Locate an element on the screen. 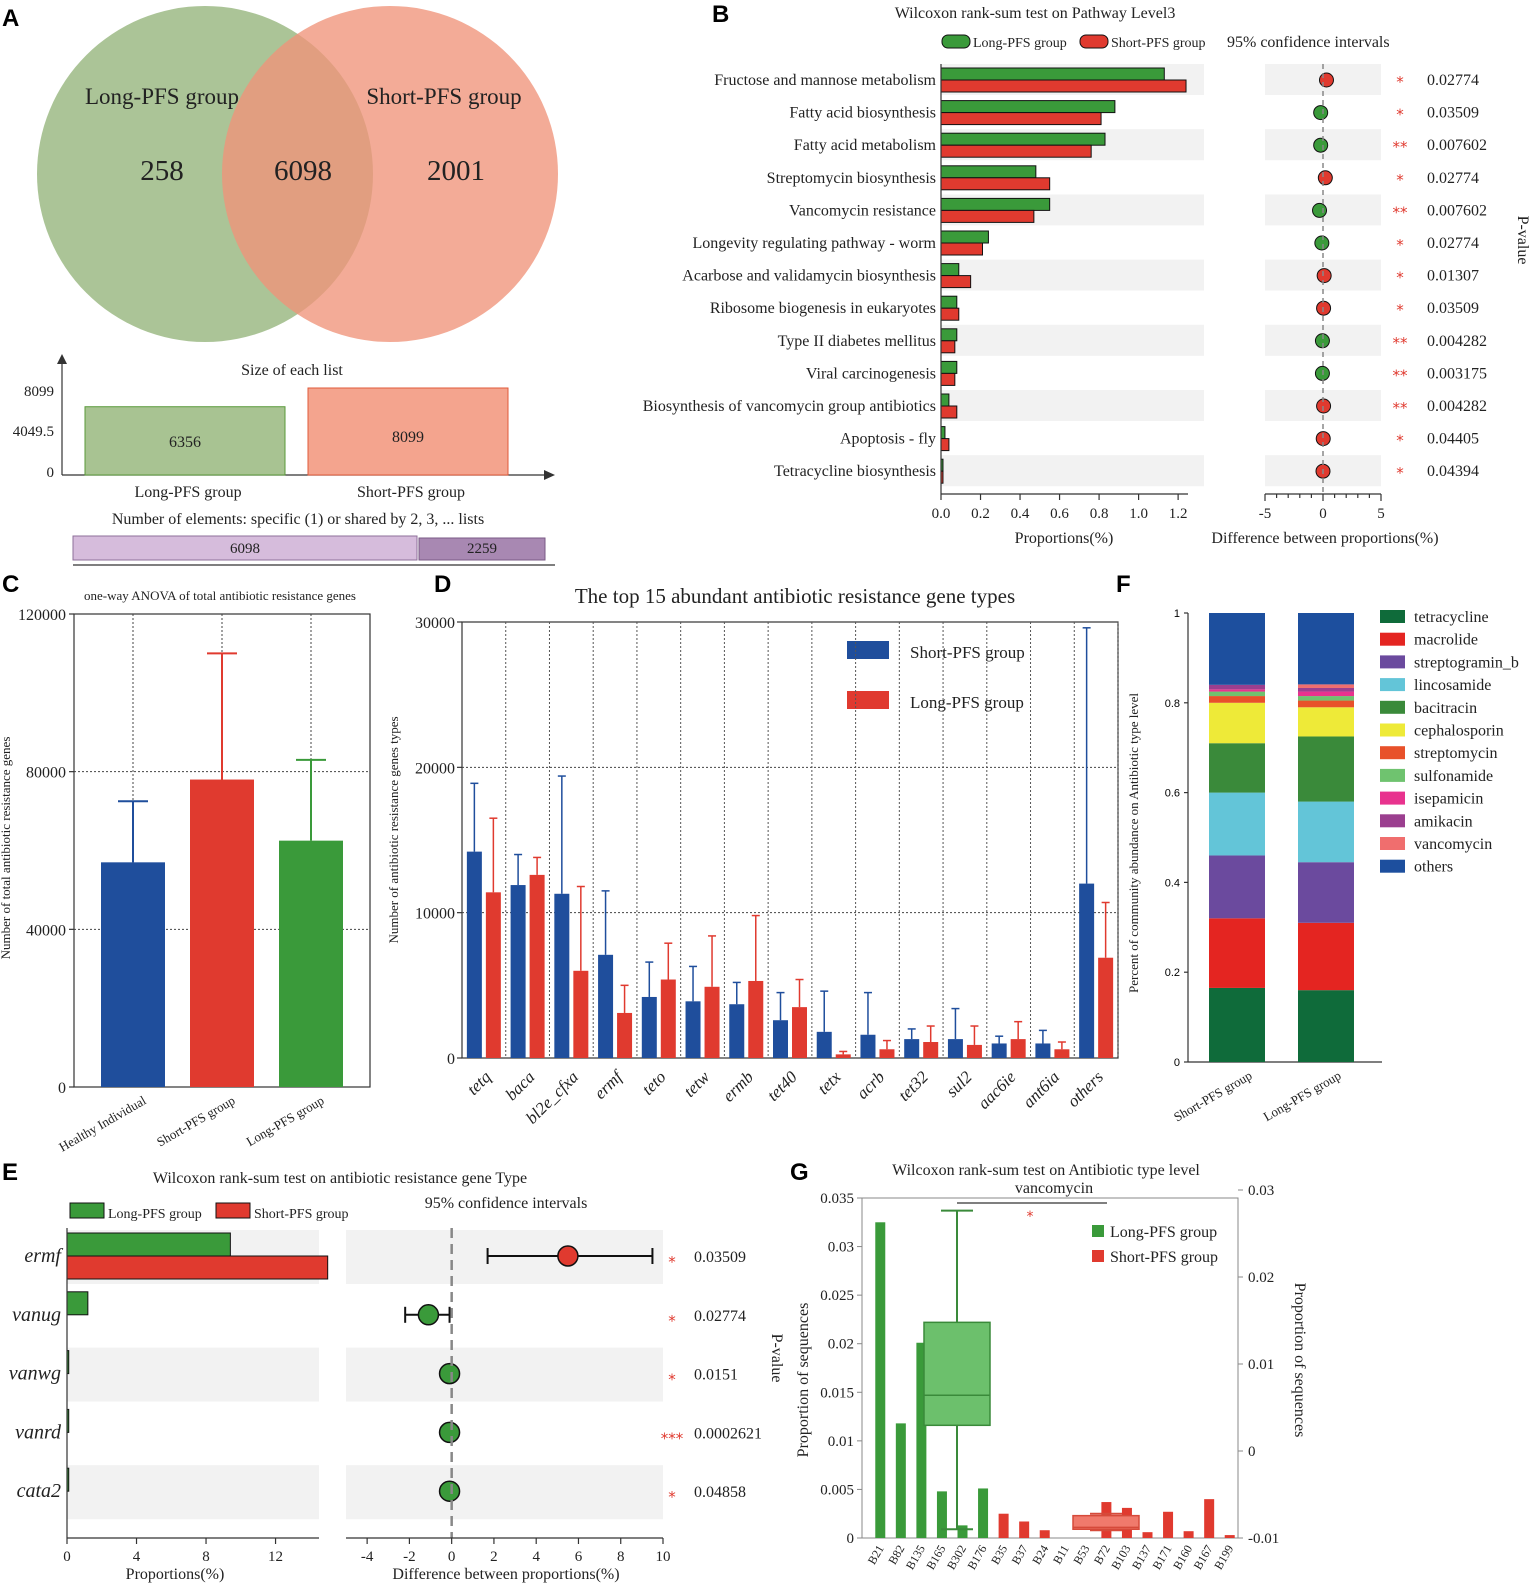 The width and height of the screenshot is (1531, 1583). pathway-label: Apoptosis - fly is located at coordinates (888, 439).